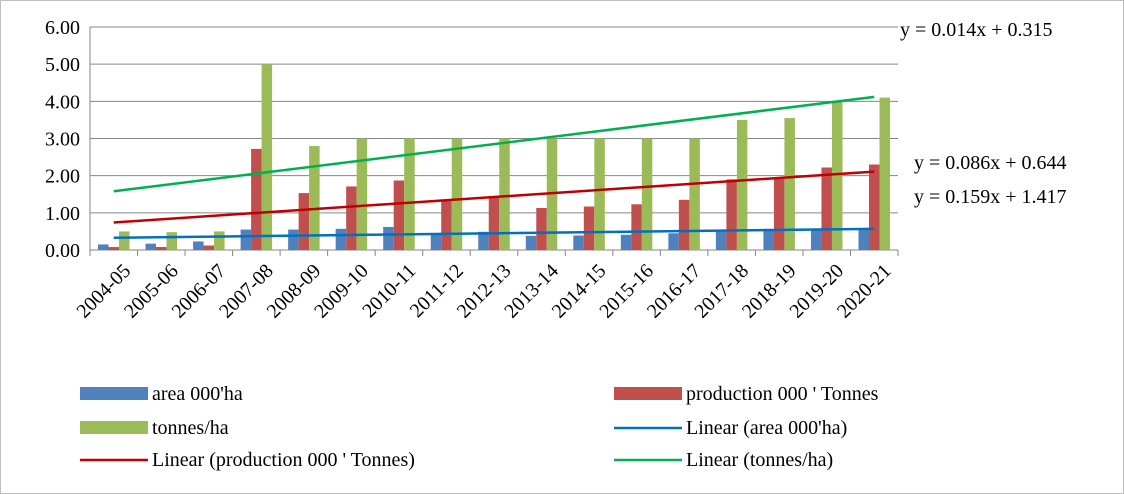 The image size is (1124, 494). Describe the element at coordinates (62, 28) in the screenshot. I see `y-tick-label: 6.00` at that location.